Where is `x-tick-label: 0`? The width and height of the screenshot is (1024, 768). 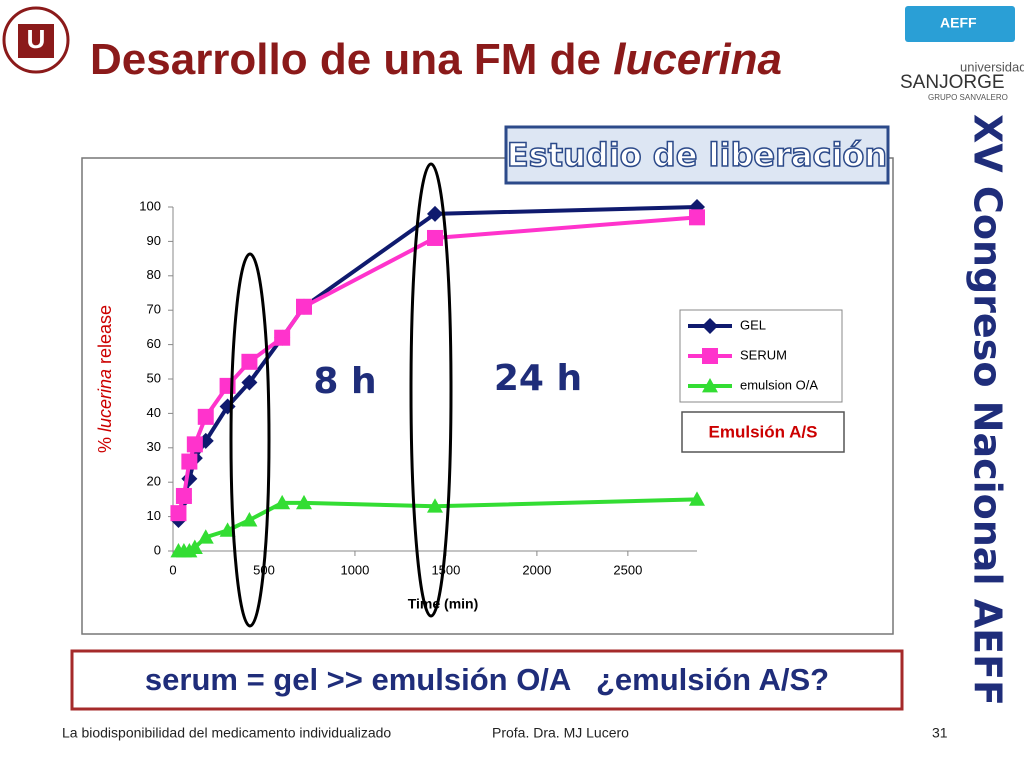
x-tick-label: 0 is located at coordinates (172, 569).